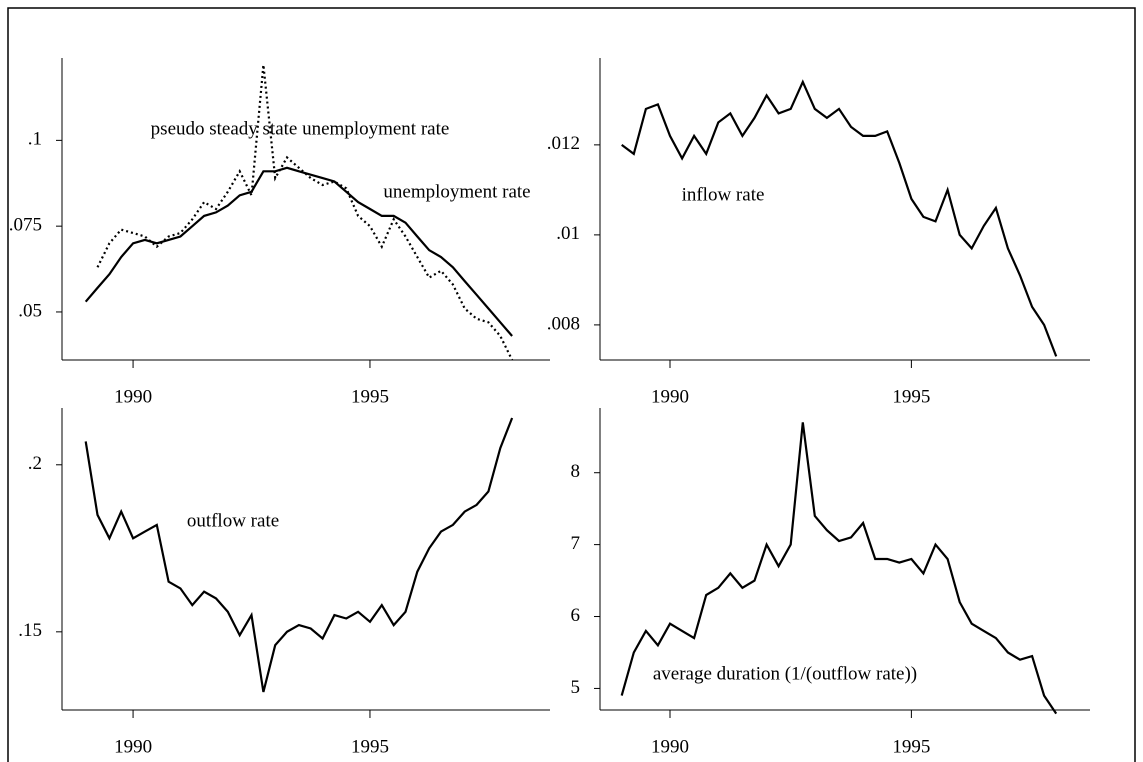  What do you see at coordinates (35, 139) in the screenshot?
I see `y-tick-label: .1` at bounding box center [35, 139].